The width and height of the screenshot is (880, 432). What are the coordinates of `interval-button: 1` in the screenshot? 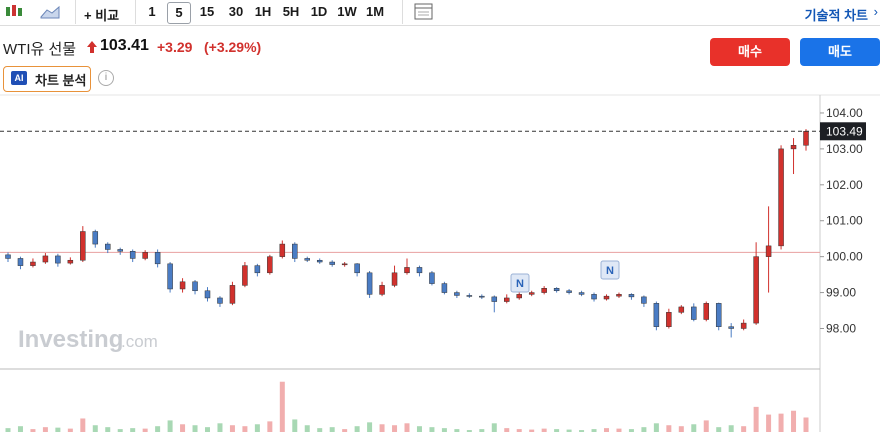 It's located at (152, 11).